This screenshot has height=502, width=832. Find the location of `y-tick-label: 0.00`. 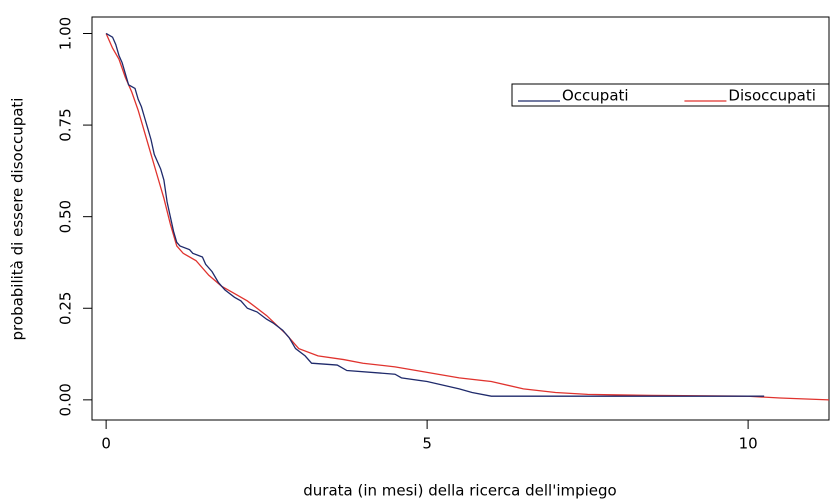

y-tick-label: 0.00 is located at coordinates (66, 399).